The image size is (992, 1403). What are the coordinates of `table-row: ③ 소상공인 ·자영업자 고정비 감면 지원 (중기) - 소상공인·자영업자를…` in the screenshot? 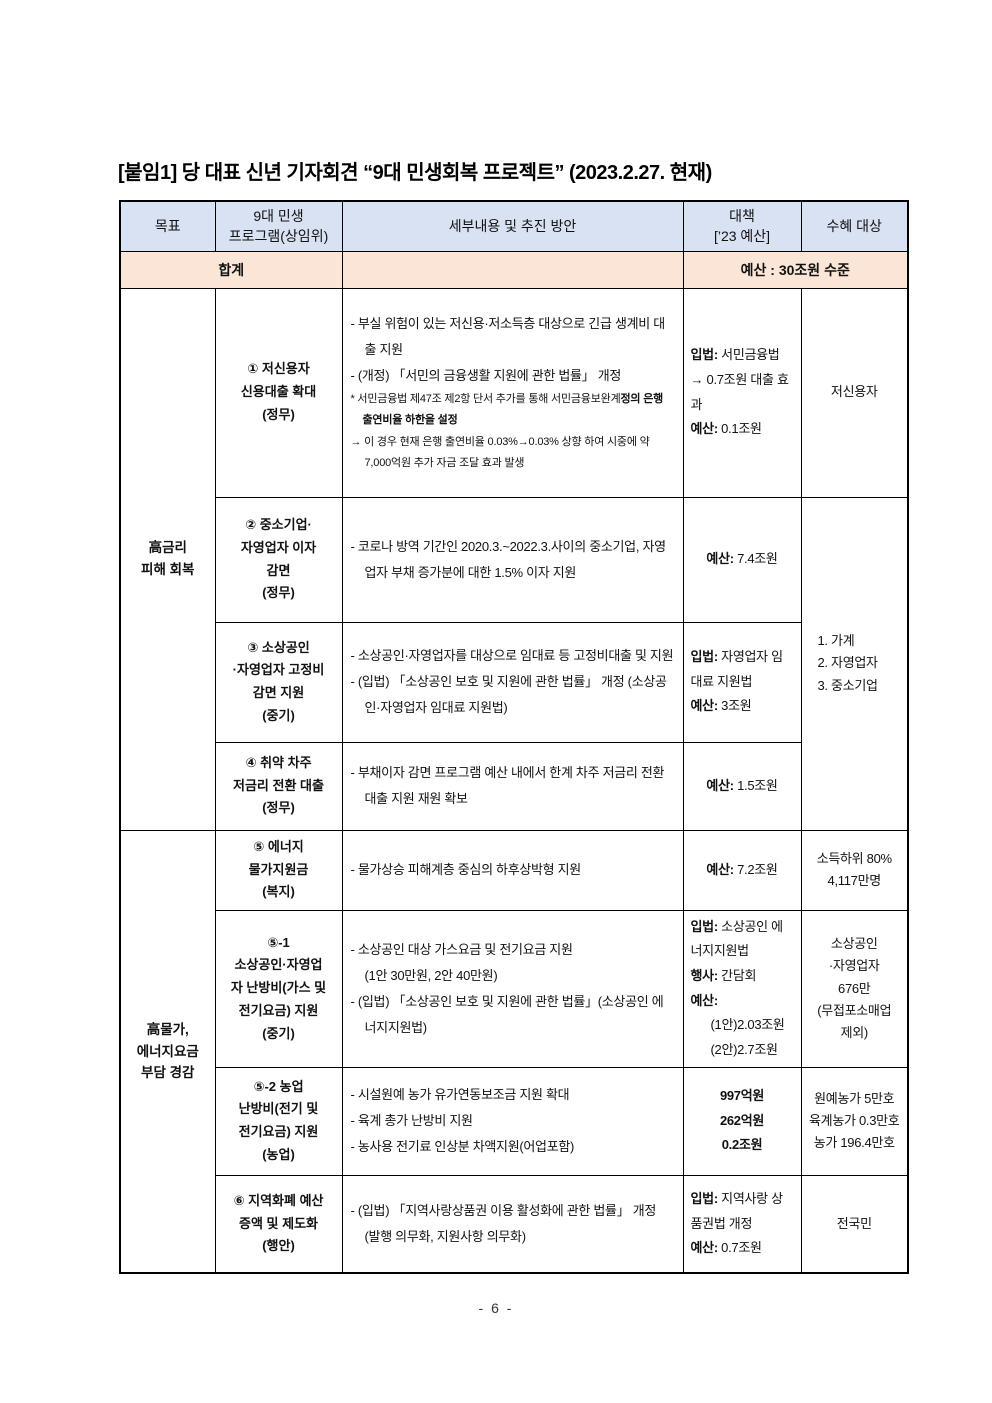 It's located at (514, 682).